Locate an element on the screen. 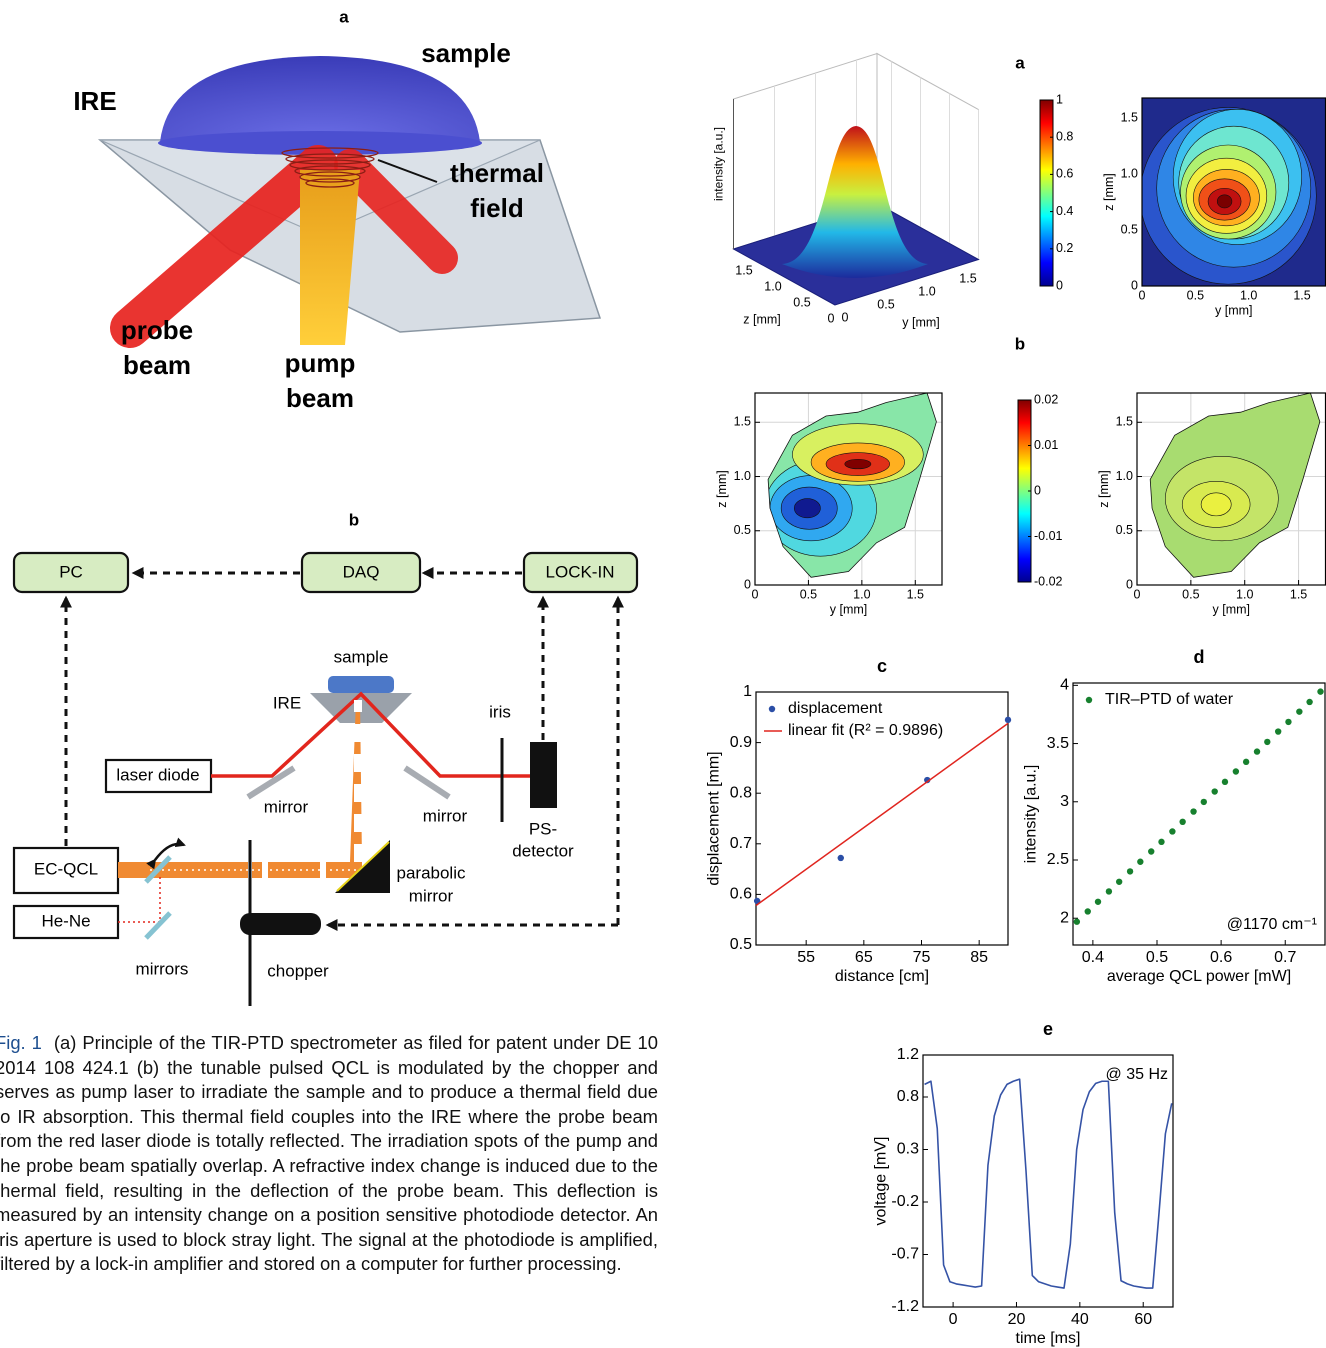 The width and height of the screenshot is (1326, 1348). x-axis-label: distance [cm] is located at coordinates (882, 976).